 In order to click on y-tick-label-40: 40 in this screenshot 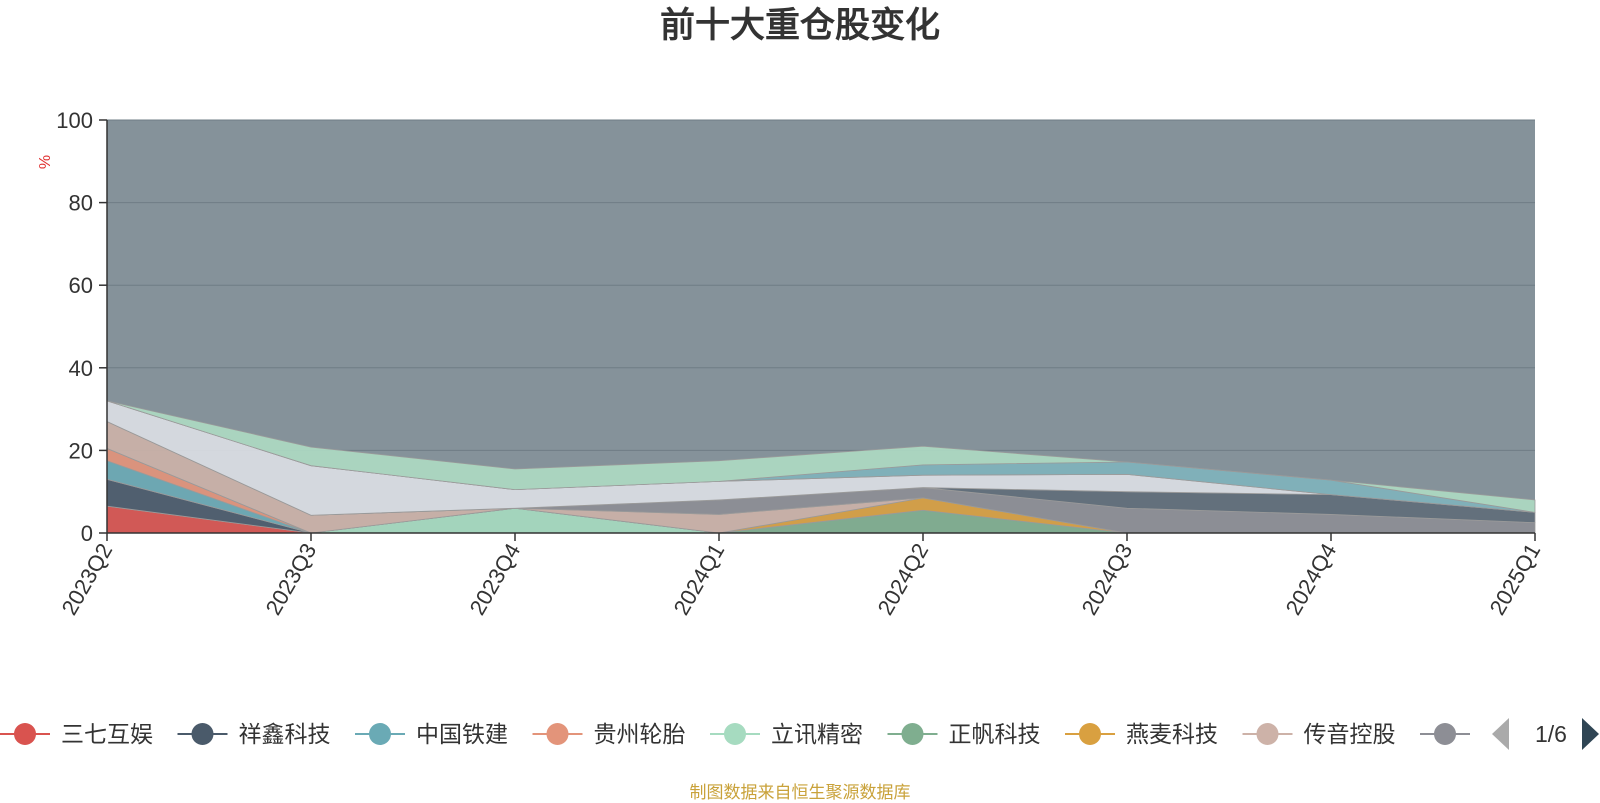, I will do `click(81, 368)`.